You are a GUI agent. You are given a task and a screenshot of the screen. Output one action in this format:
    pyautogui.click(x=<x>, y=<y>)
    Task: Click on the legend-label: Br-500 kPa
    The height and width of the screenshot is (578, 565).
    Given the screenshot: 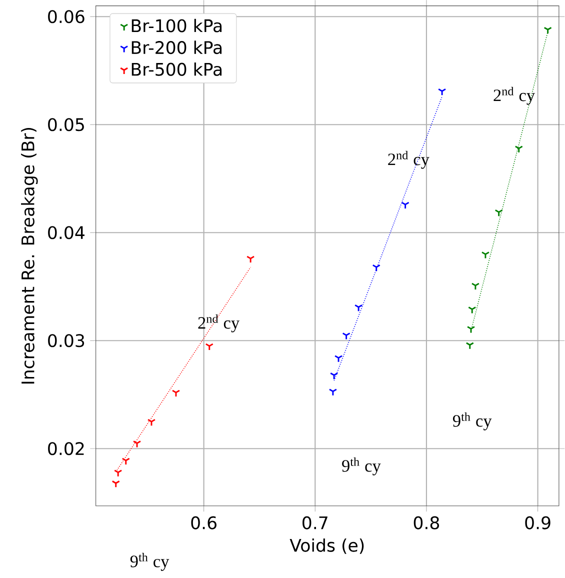 What is the action you would take?
    pyautogui.click(x=177, y=69)
    